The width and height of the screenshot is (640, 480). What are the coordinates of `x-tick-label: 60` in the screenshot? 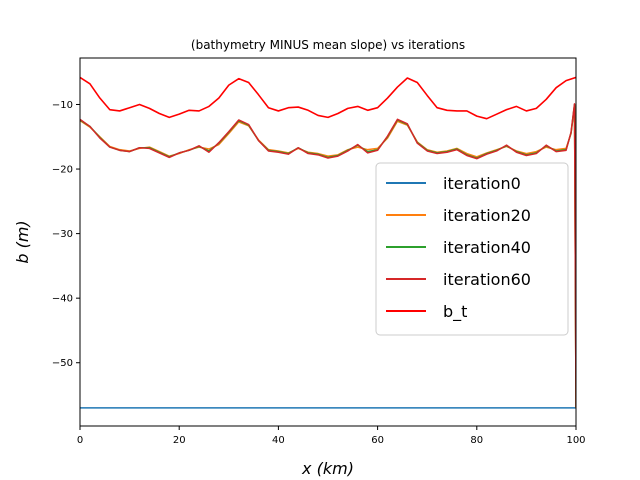 It's located at (377, 440).